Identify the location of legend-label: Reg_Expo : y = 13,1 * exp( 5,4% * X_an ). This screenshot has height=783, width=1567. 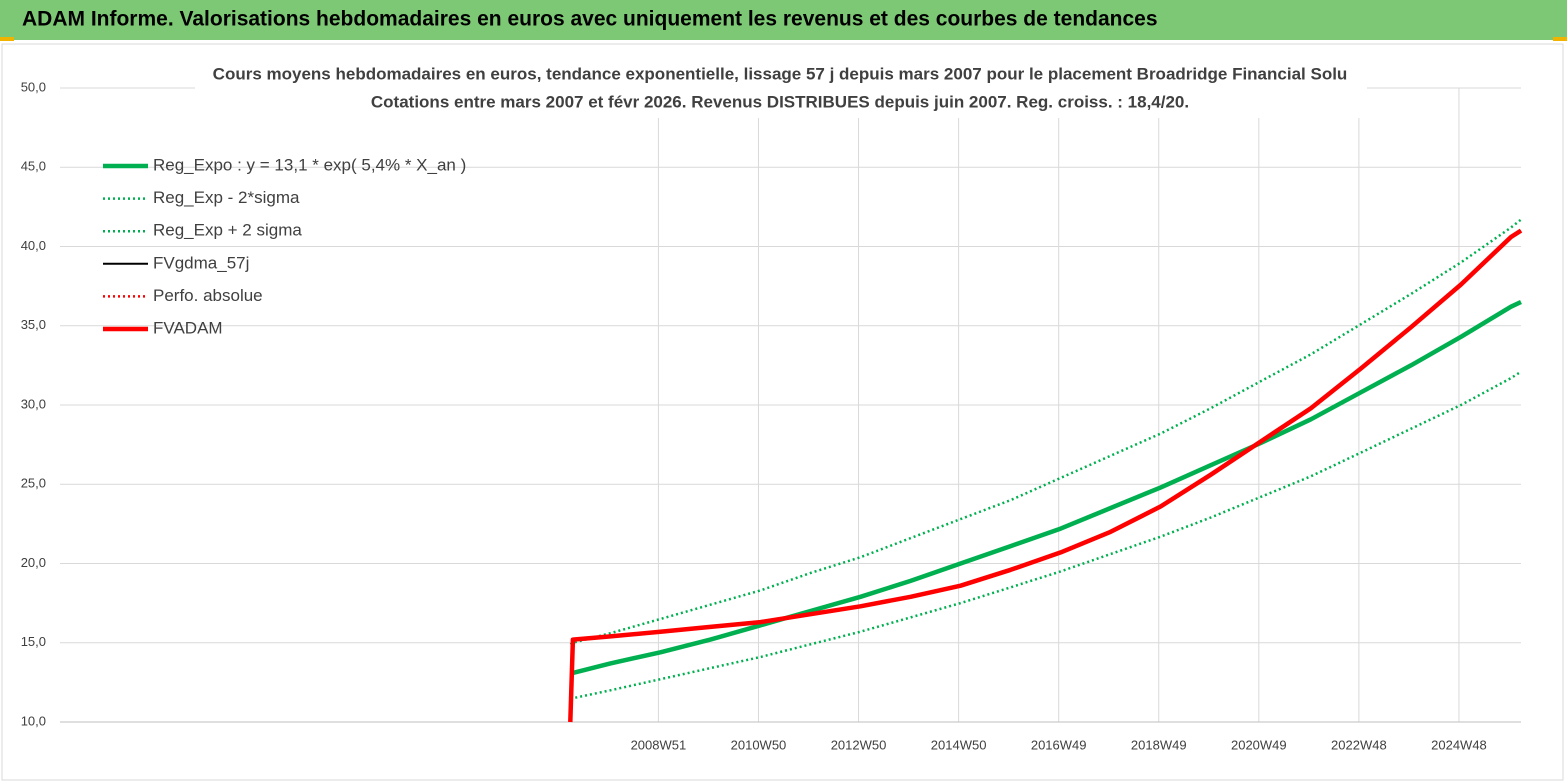
(309, 164).